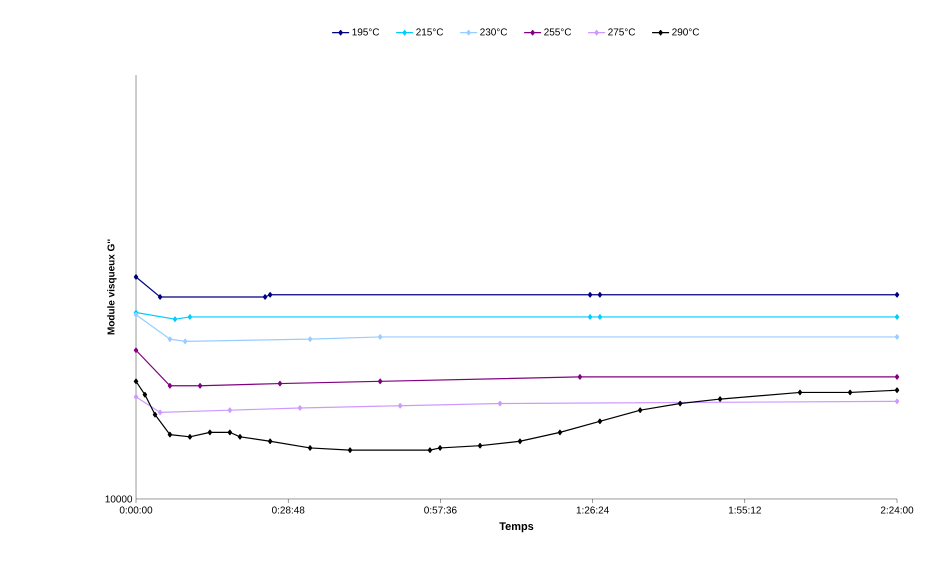 The image size is (934, 583). What do you see at coordinates (119, 499) in the screenshot?
I see `text: 10000` at bounding box center [119, 499].